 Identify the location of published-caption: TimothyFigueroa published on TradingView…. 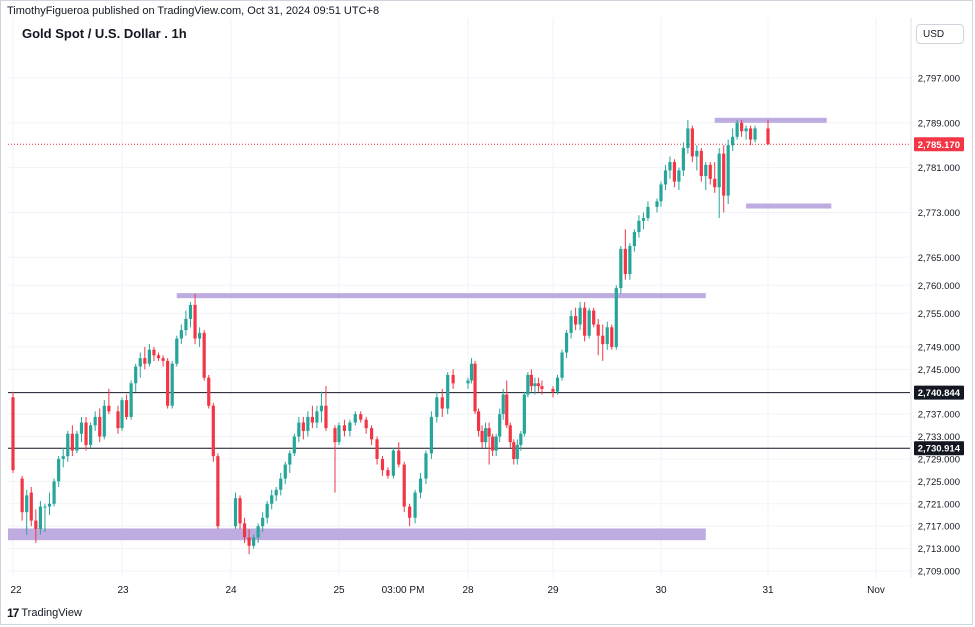
(193, 11).